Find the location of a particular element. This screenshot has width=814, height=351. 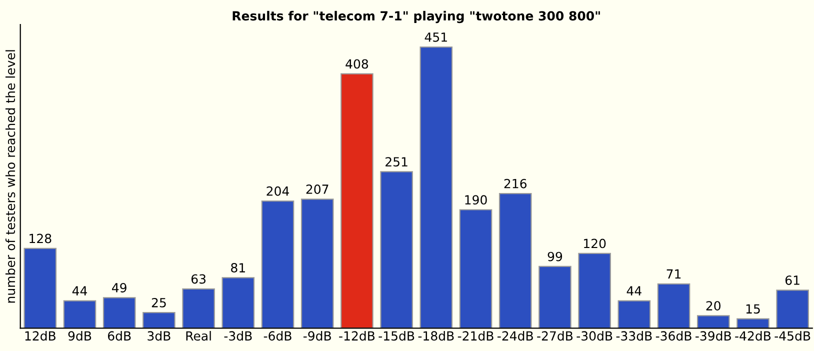

x-tick-label: -24dB is located at coordinates (515, 335).